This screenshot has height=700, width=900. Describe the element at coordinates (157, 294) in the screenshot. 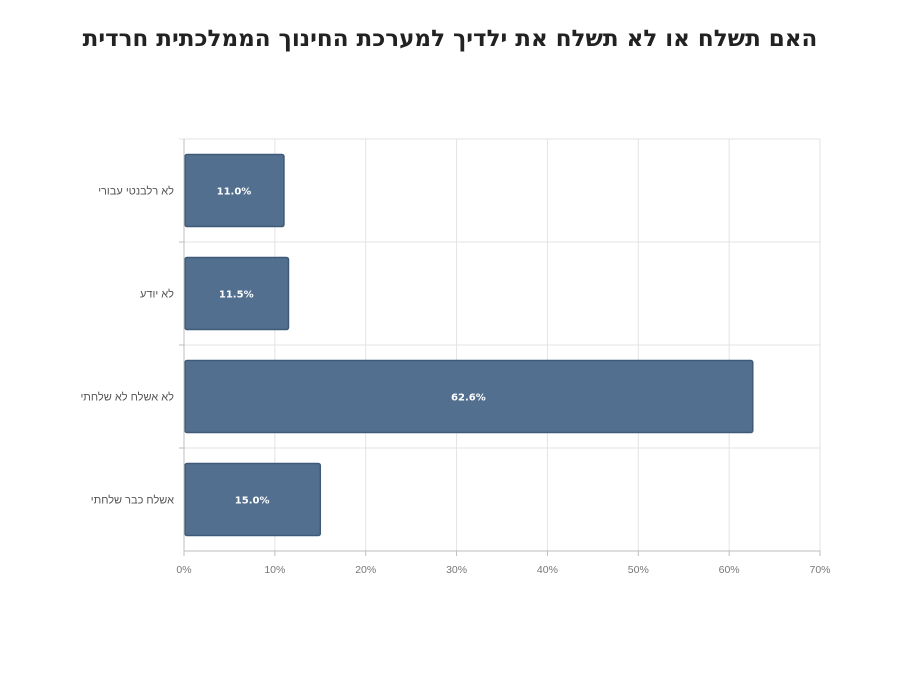

I see `category-label: לא יודע` at that location.